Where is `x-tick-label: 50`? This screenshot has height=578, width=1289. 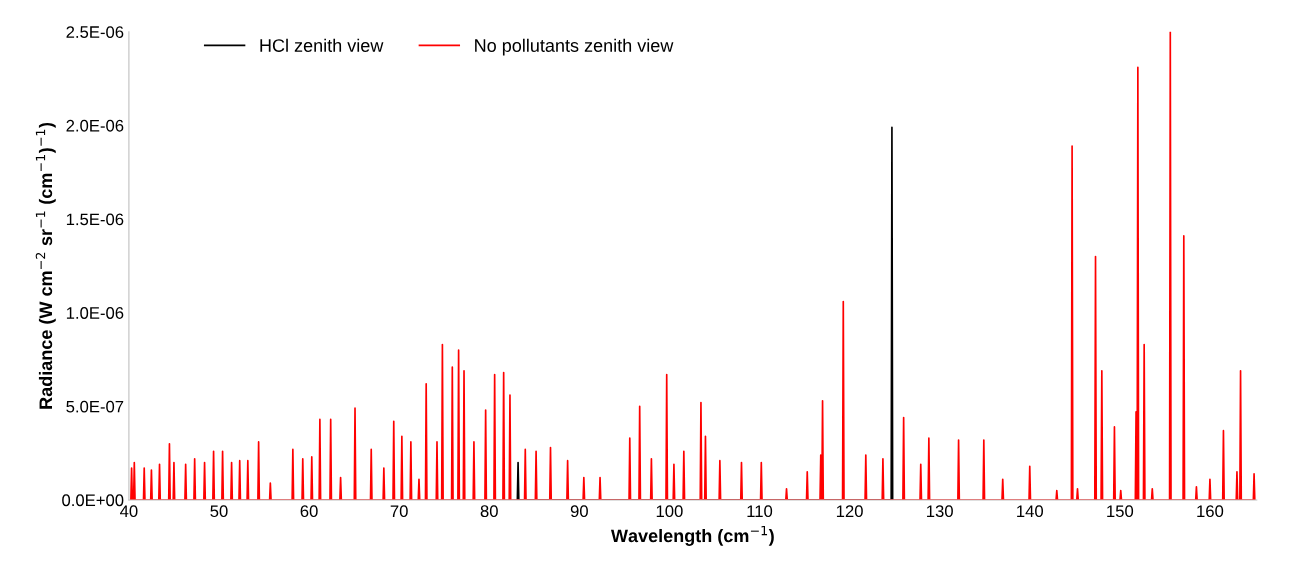
x-tick-label: 50 is located at coordinates (219, 511).